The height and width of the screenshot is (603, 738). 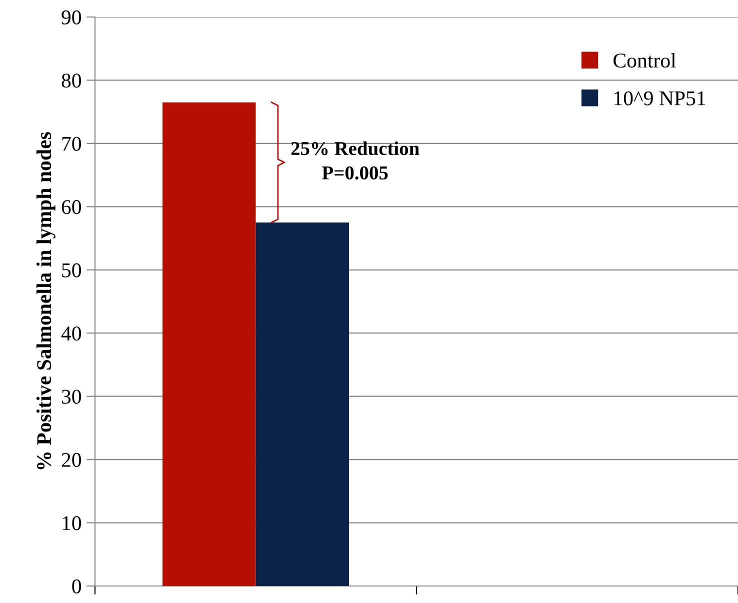 What do you see at coordinates (72, 397) in the screenshot?
I see `y-tick-label: 30` at bounding box center [72, 397].